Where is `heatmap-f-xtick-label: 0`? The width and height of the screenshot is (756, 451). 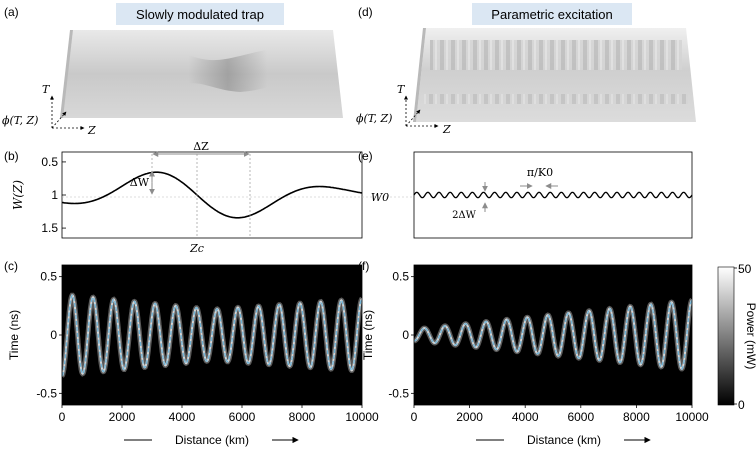 heatmap-f-xtick-label: 0 is located at coordinates (414, 417).